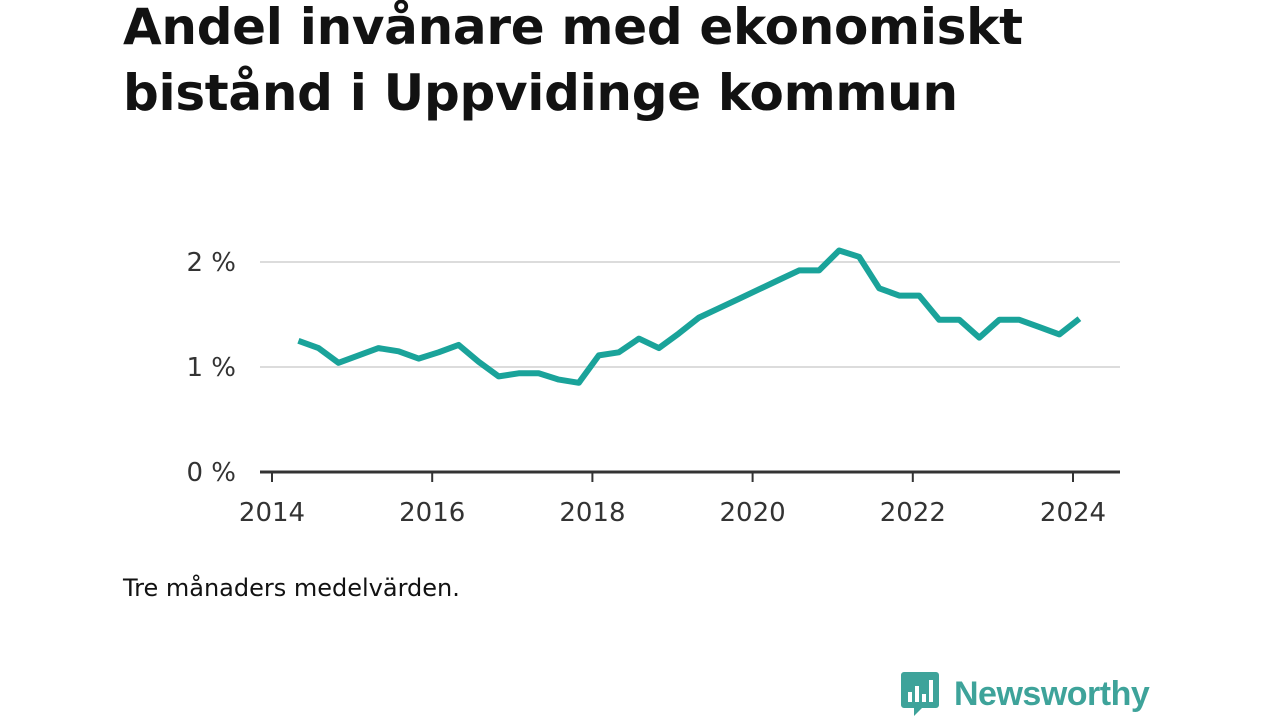 This screenshot has width=1280, height=720. Describe the element at coordinates (211, 263) in the screenshot. I see `y-tick-label: 2 %` at that location.